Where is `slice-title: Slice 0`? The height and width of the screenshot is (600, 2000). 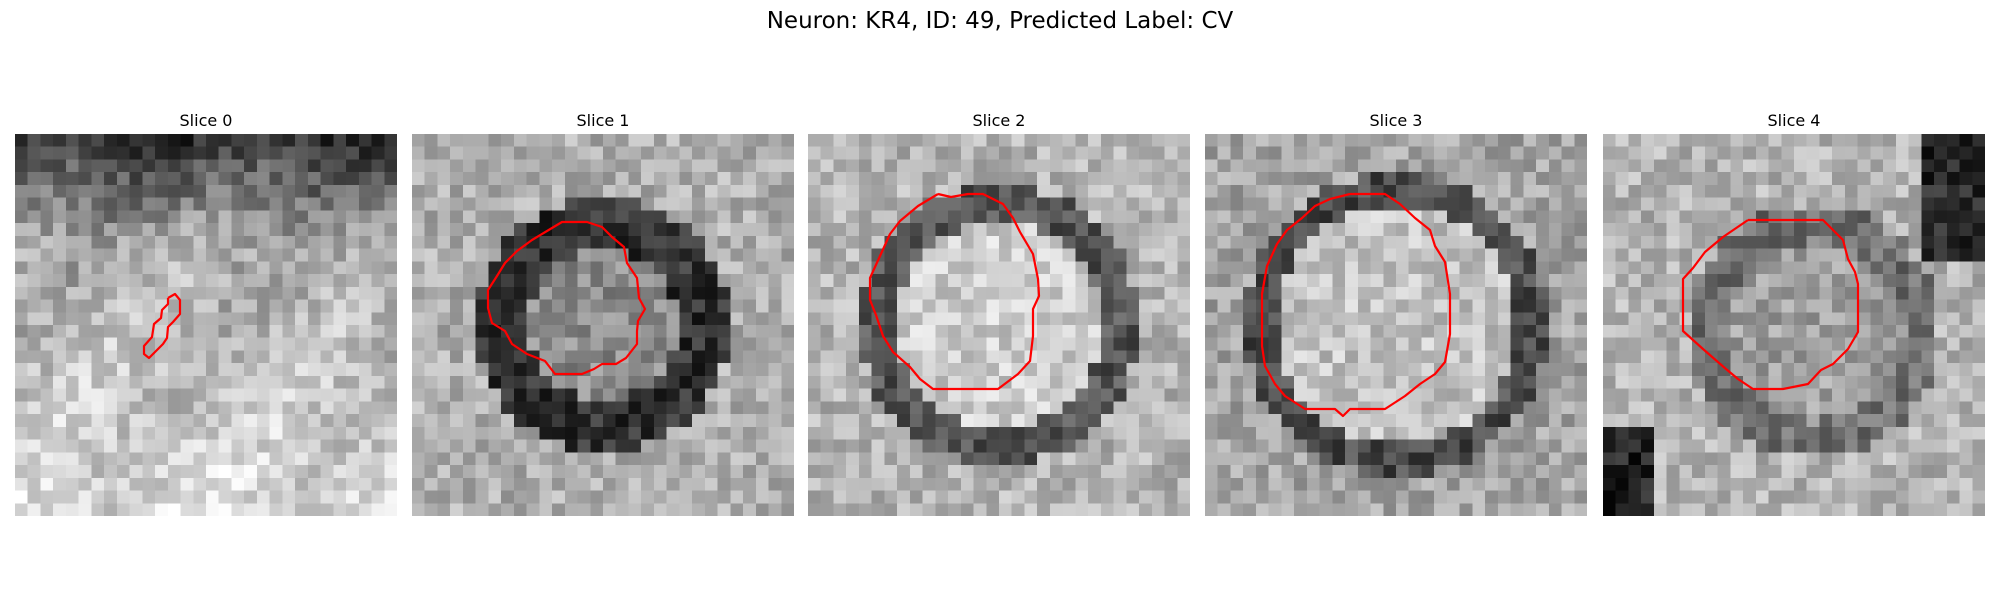 slice-title: Slice 0 is located at coordinates (206, 120).